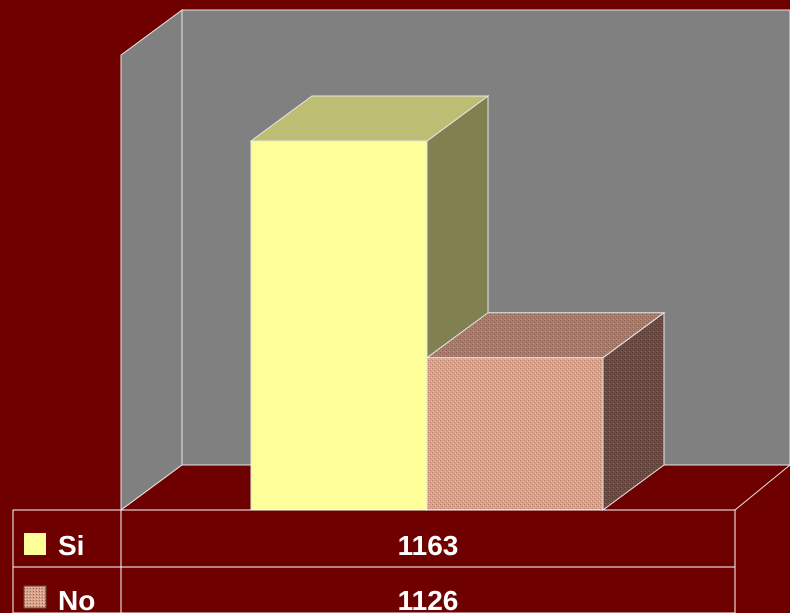 This screenshot has width=790, height=613. What do you see at coordinates (151, 260) in the screenshot?
I see `left-wall` at bounding box center [151, 260].